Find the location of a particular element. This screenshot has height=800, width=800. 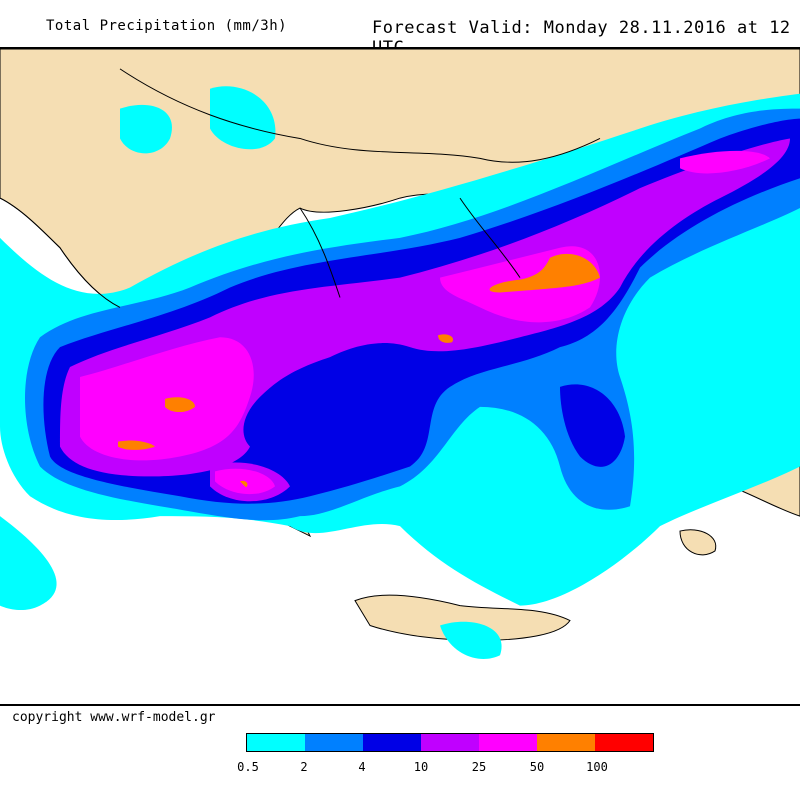

legend-label: 10 is located at coordinates (421, 767).